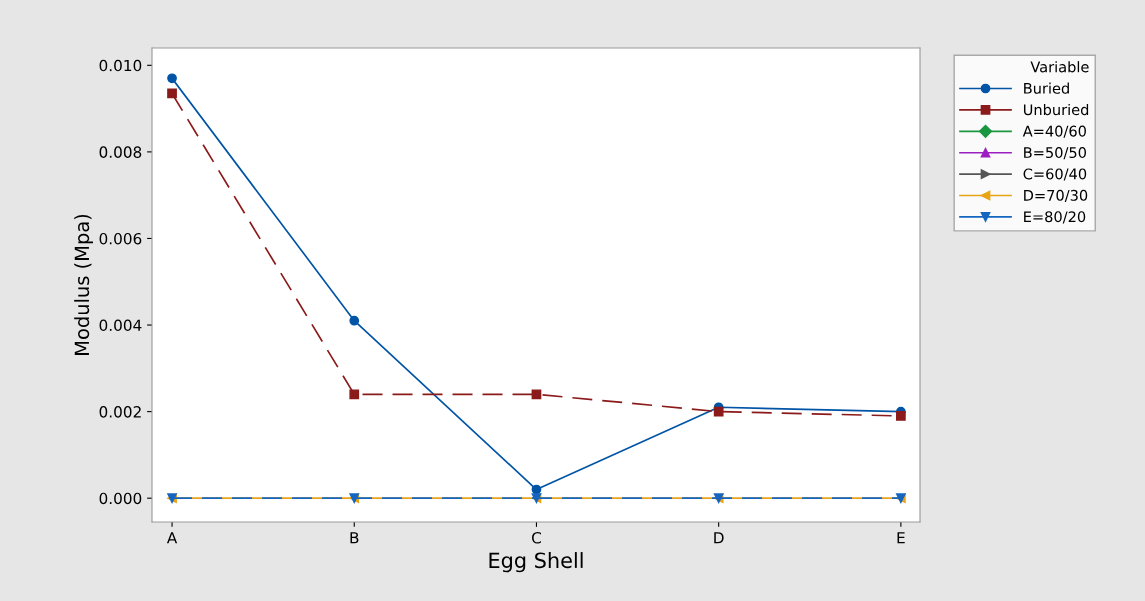  What do you see at coordinates (1056, 109) in the screenshot?
I see `legend-label: Unburied` at bounding box center [1056, 109].